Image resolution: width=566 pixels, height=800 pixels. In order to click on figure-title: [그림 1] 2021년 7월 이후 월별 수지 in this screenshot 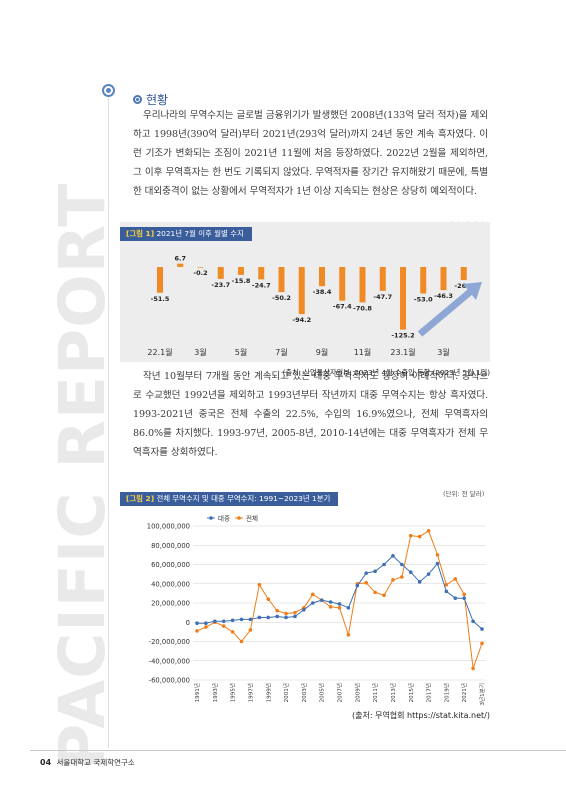, I will do `click(186, 234)`.